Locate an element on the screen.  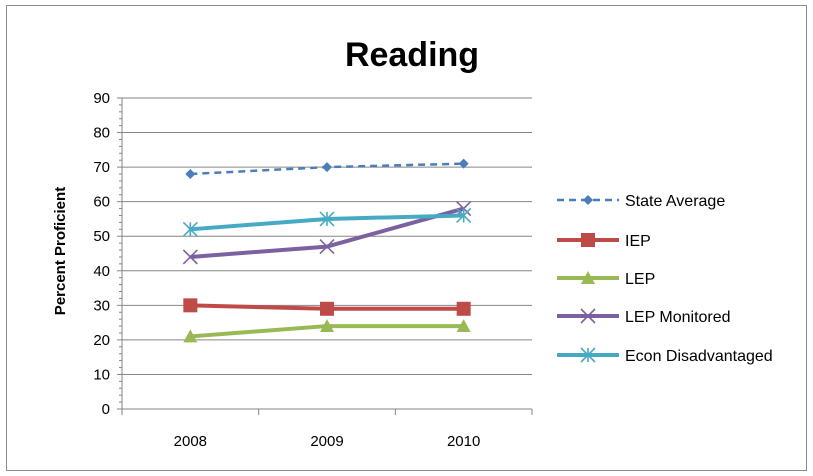
legend-label: State Average is located at coordinates (675, 201).